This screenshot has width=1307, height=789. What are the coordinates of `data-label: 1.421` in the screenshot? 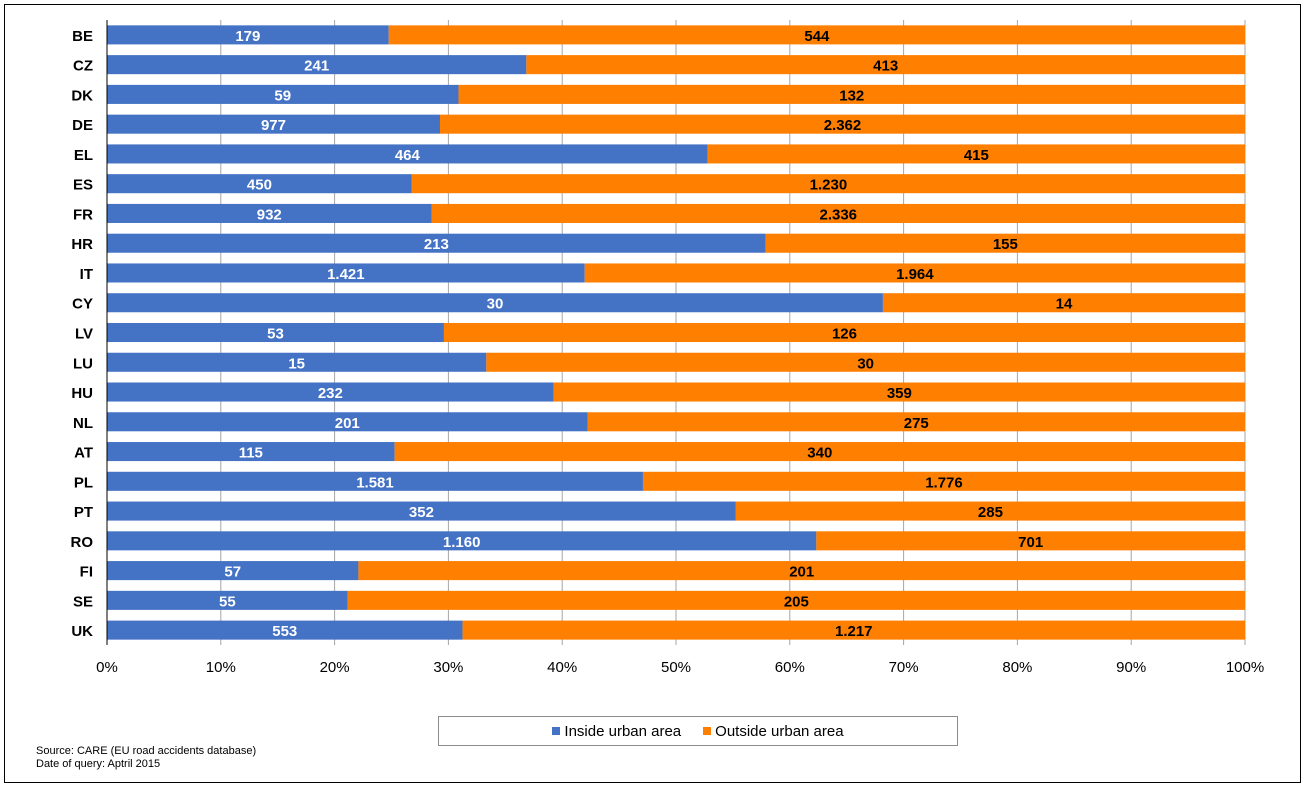 It's located at (346, 274).